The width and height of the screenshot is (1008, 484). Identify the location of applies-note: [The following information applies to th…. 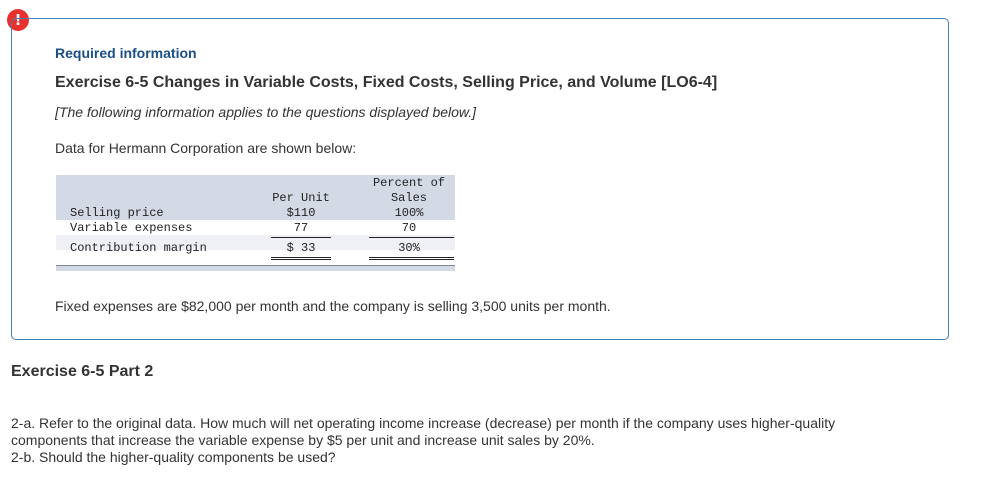
(266, 112).